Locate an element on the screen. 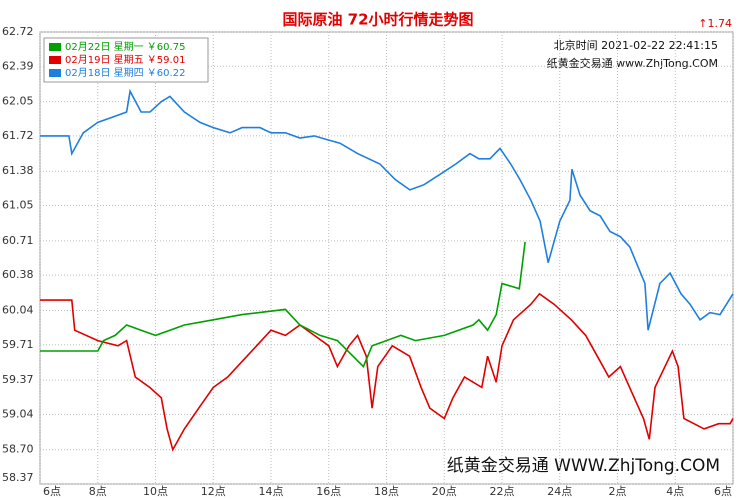 The height and width of the screenshot is (500, 740). x-tick-label: 14点 is located at coordinates (271, 491).